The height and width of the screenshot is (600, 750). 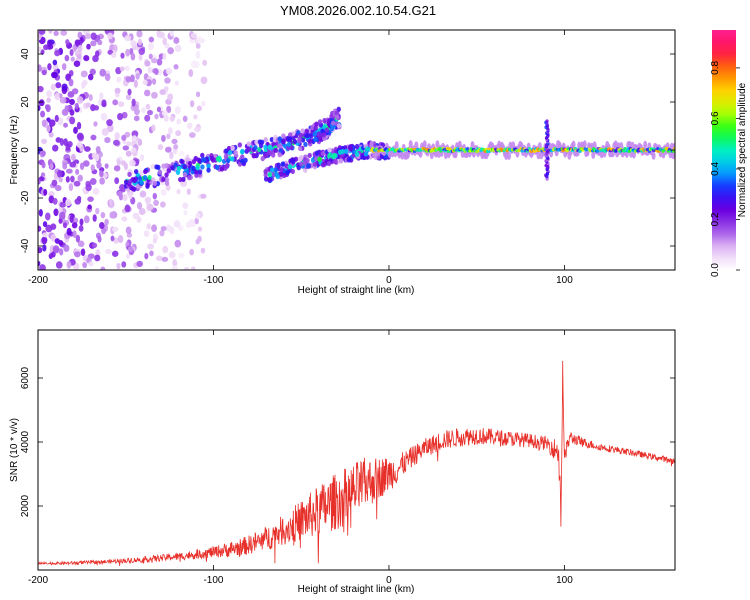 I want to click on colorbar-ticks: 0.0 0.2 0.4 0.6 0.8, so click(x=725, y=169).